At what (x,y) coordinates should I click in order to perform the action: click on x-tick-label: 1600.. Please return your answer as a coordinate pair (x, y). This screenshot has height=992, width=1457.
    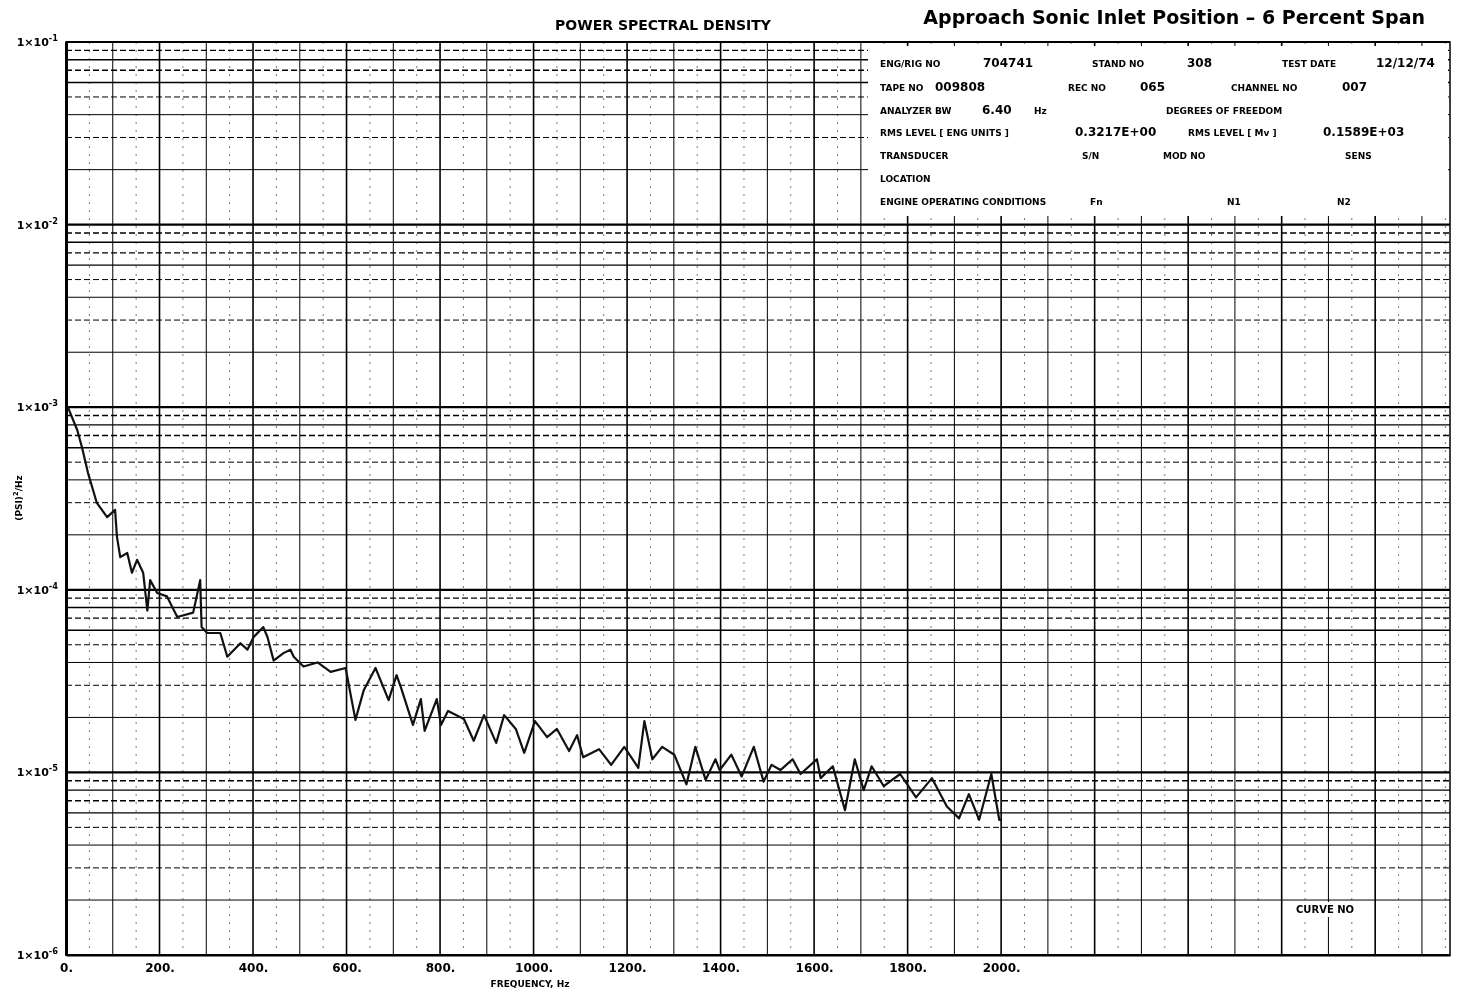
    Looking at the image, I should click on (814, 967).